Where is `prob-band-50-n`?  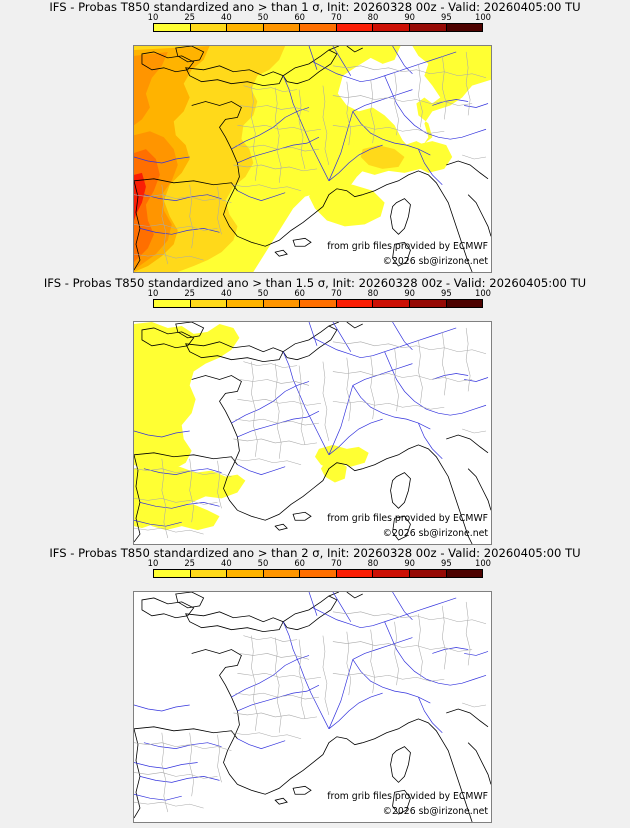
prob-band-50-n is located at coordinates (151, 88).